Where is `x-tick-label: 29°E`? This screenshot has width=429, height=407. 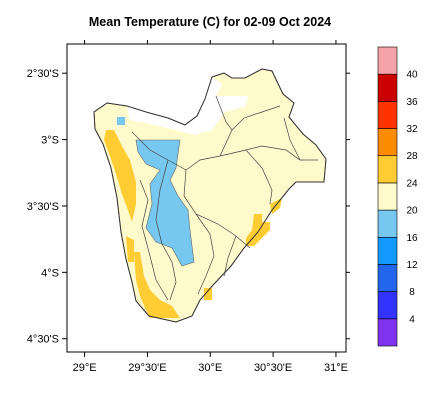 x-tick-label: 29°E is located at coordinates (85, 368).